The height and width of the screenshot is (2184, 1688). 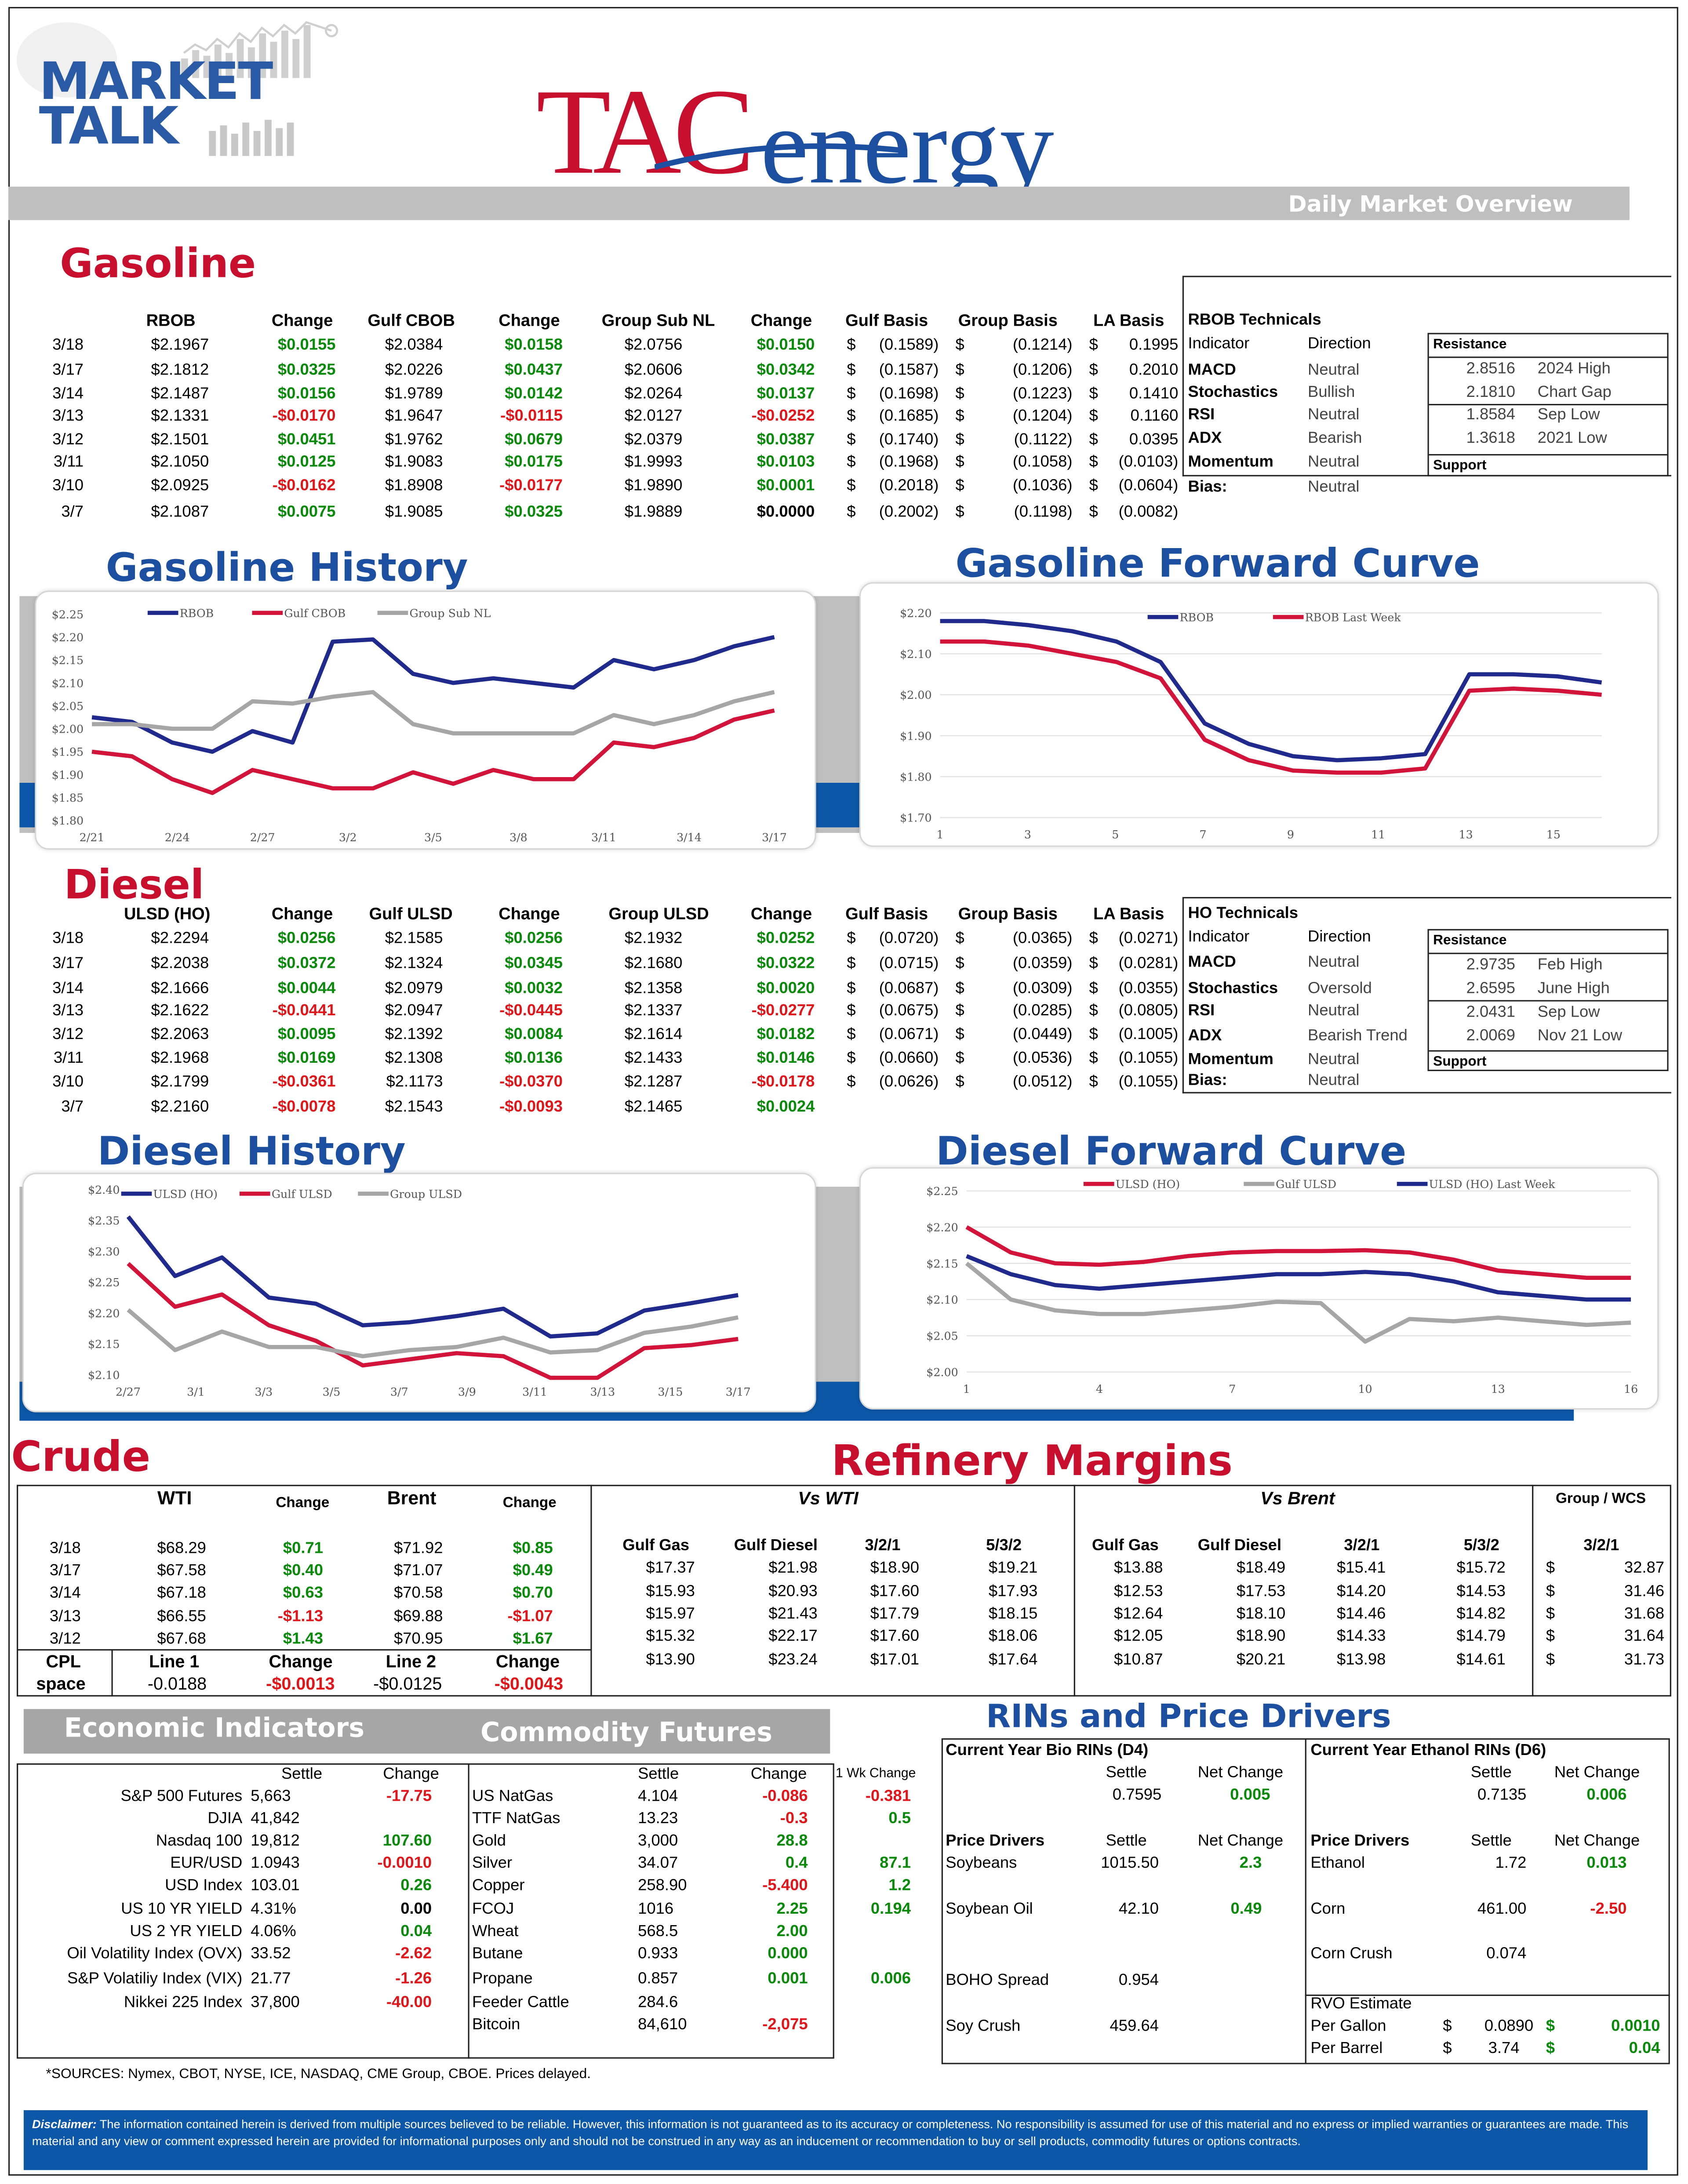 What do you see at coordinates (304, 416) in the screenshot?
I see `row-change: -$0.0170` at bounding box center [304, 416].